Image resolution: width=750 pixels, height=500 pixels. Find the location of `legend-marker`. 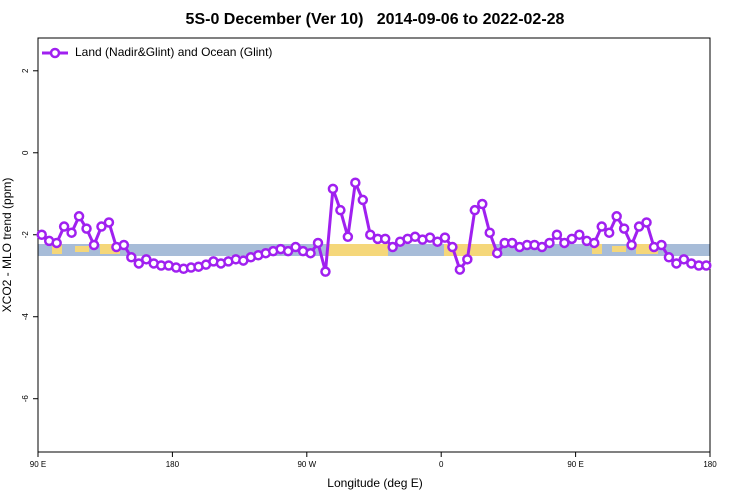

legend-marker is located at coordinates (55, 53).